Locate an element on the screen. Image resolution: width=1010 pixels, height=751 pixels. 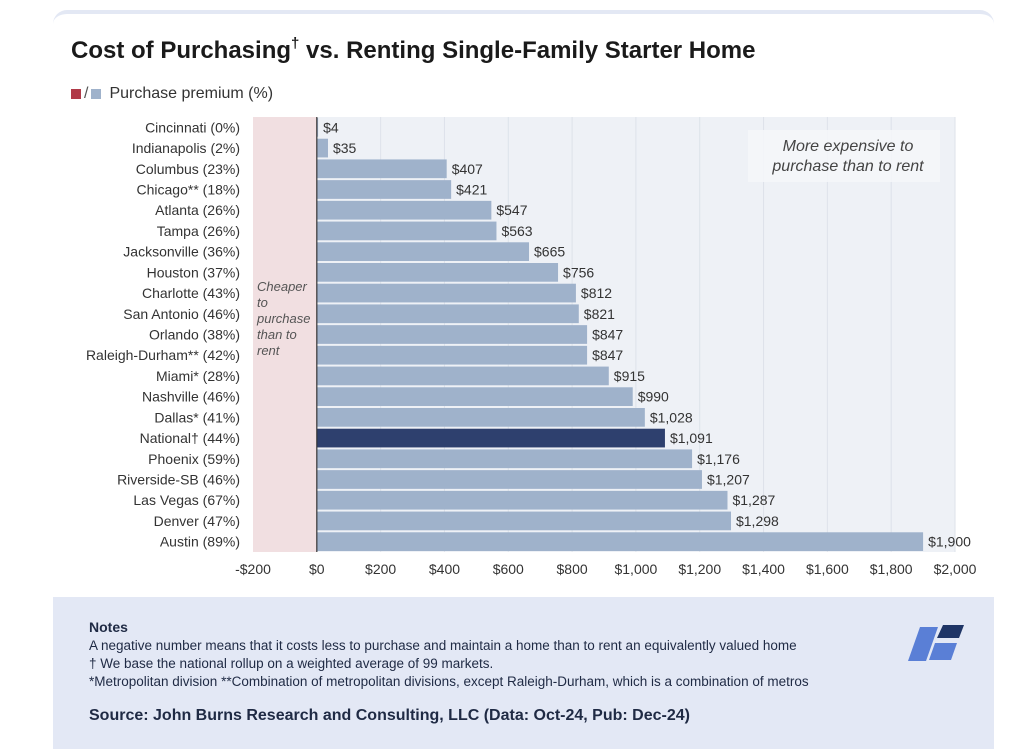
category-label: Raleigh-Durham** (42%) is located at coordinates (163, 355).